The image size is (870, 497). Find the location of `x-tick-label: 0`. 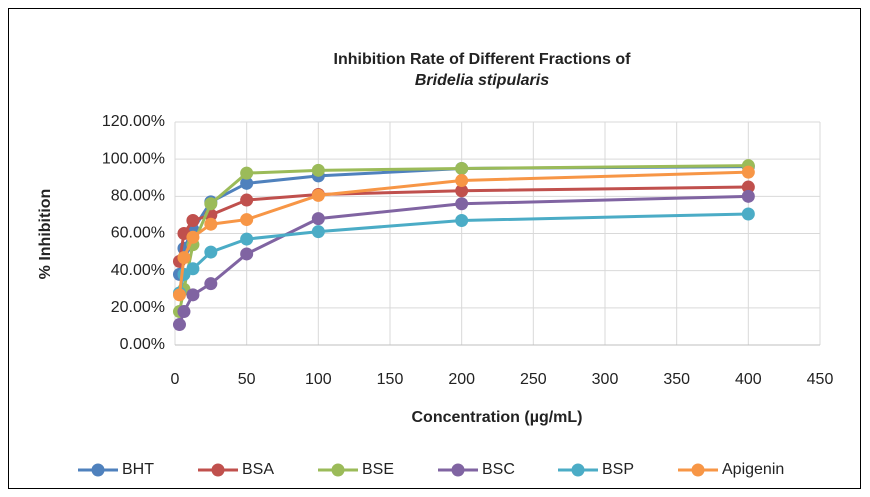

x-tick-label: 0 is located at coordinates (175, 379).